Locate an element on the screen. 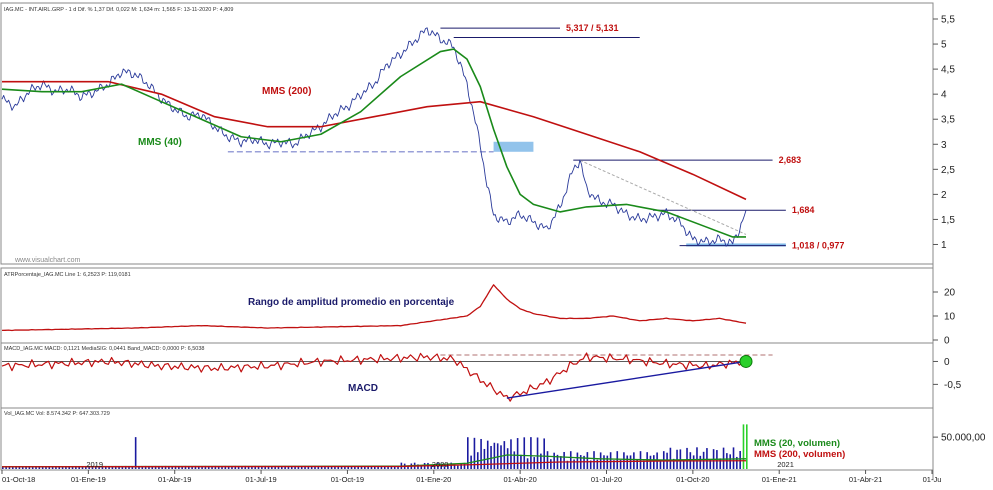  x-tick-label: 01-Jul-20 is located at coordinates (606, 479).